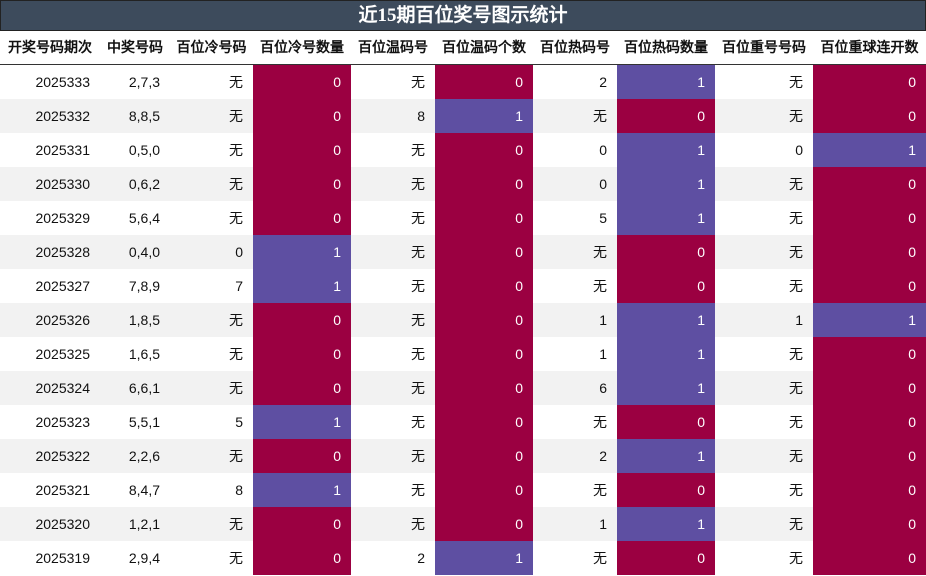 The width and height of the screenshot is (926, 576). What do you see at coordinates (62, 252) in the screenshot?
I see `cell: 2025328` at bounding box center [62, 252].